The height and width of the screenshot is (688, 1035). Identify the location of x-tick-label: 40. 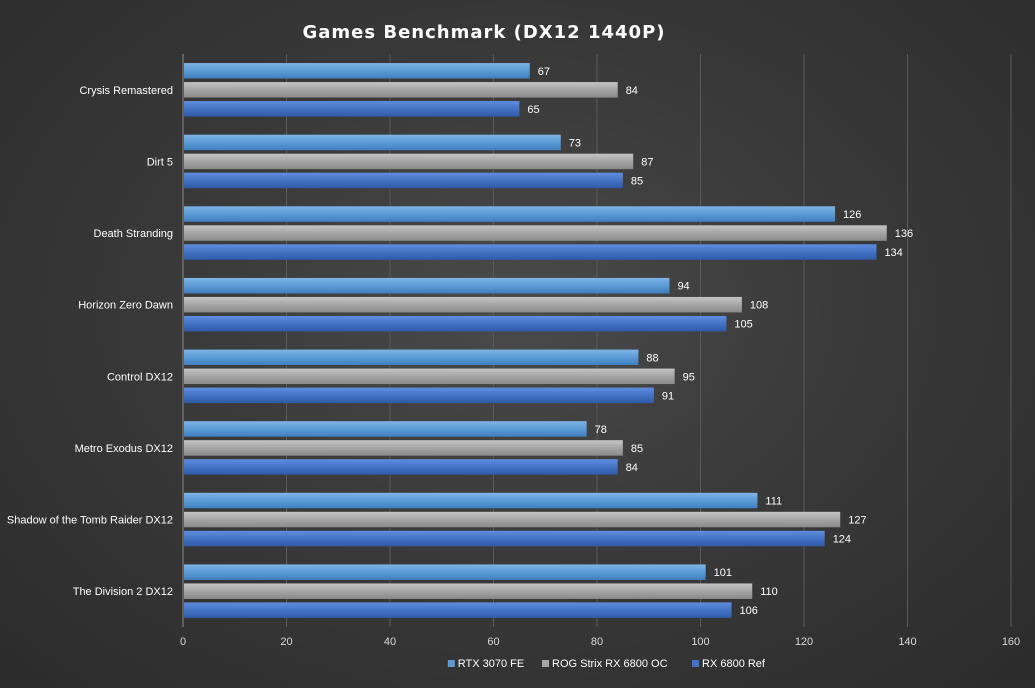
(390, 642).